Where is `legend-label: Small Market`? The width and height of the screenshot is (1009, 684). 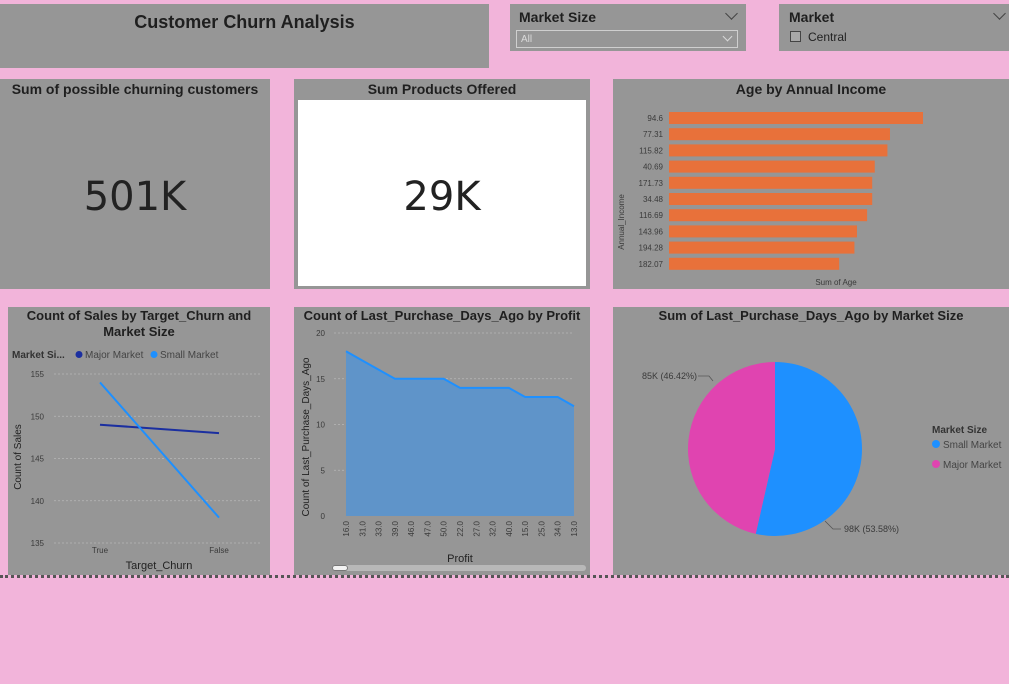 legend-label: Small Market is located at coordinates (189, 355).